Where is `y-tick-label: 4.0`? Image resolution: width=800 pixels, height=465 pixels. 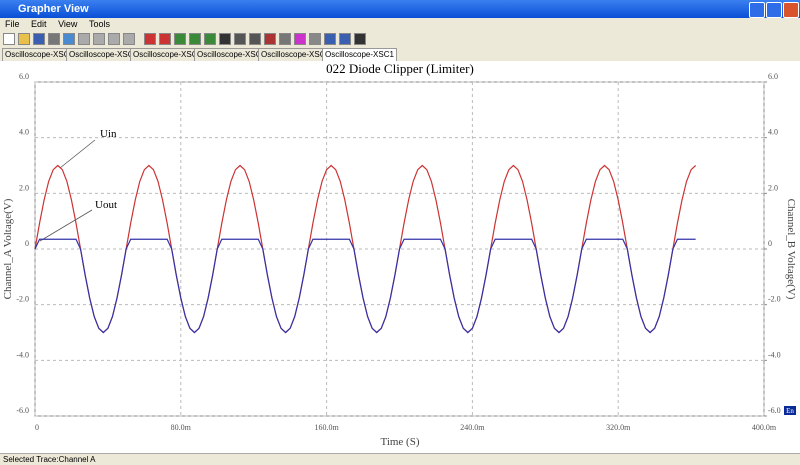
y-tick-label: 4.0 is located at coordinates (24, 132).